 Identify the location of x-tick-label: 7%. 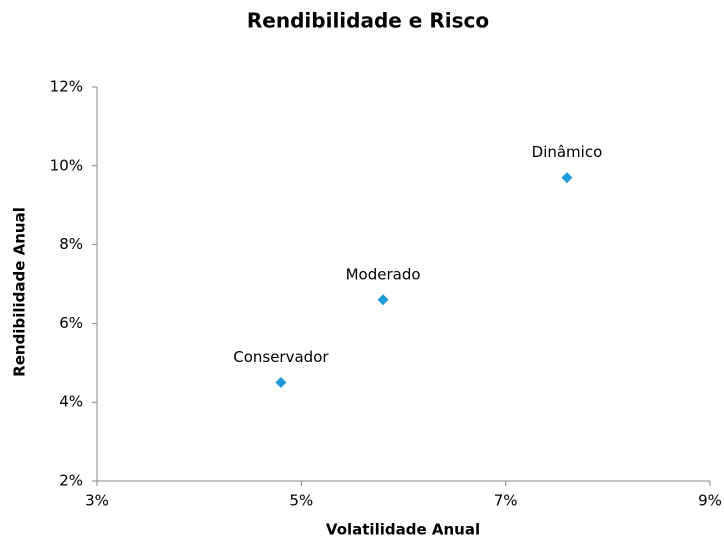
(506, 501).